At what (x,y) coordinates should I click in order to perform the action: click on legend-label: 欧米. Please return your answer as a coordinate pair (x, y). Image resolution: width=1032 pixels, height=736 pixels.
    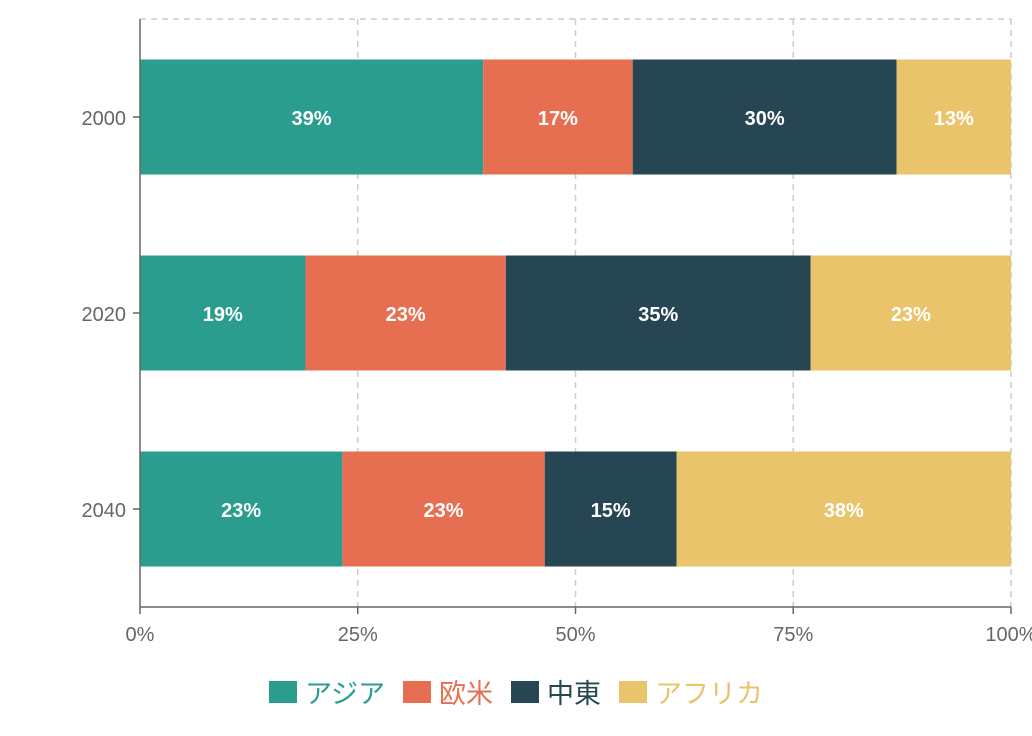
    Looking at the image, I should click on (465, 694).